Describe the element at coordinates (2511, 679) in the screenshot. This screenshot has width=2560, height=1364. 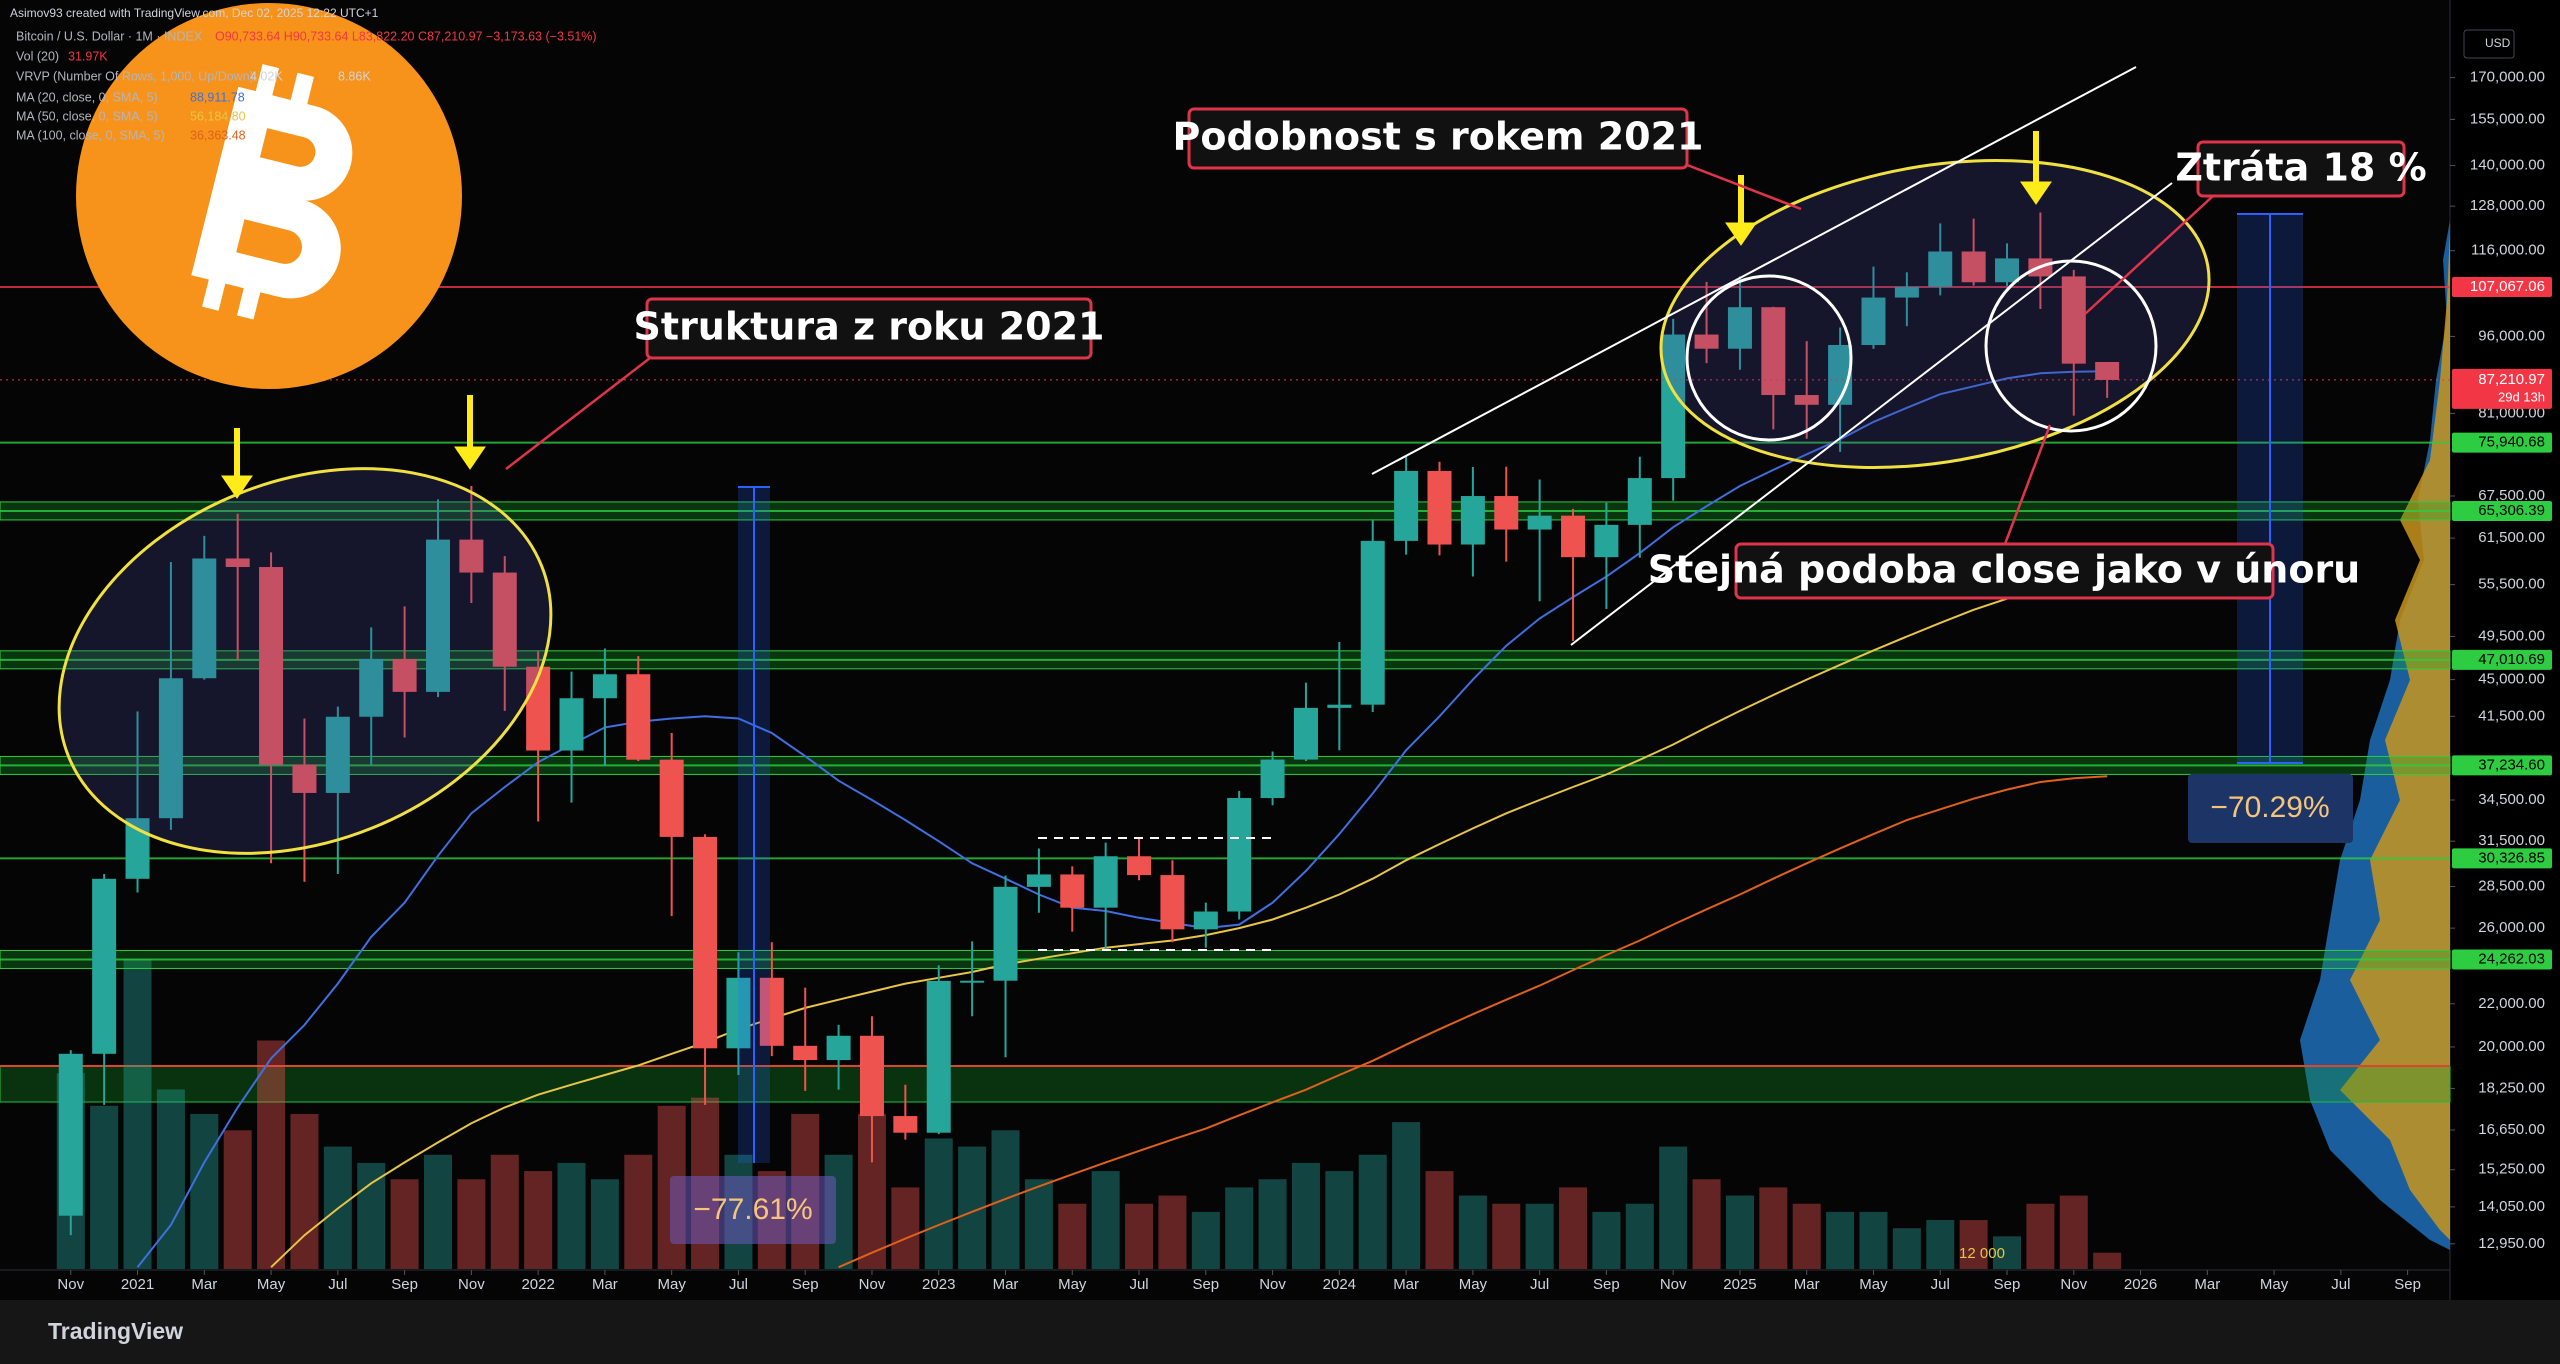
I see `y-tick-label: 45,000.00` at that location.